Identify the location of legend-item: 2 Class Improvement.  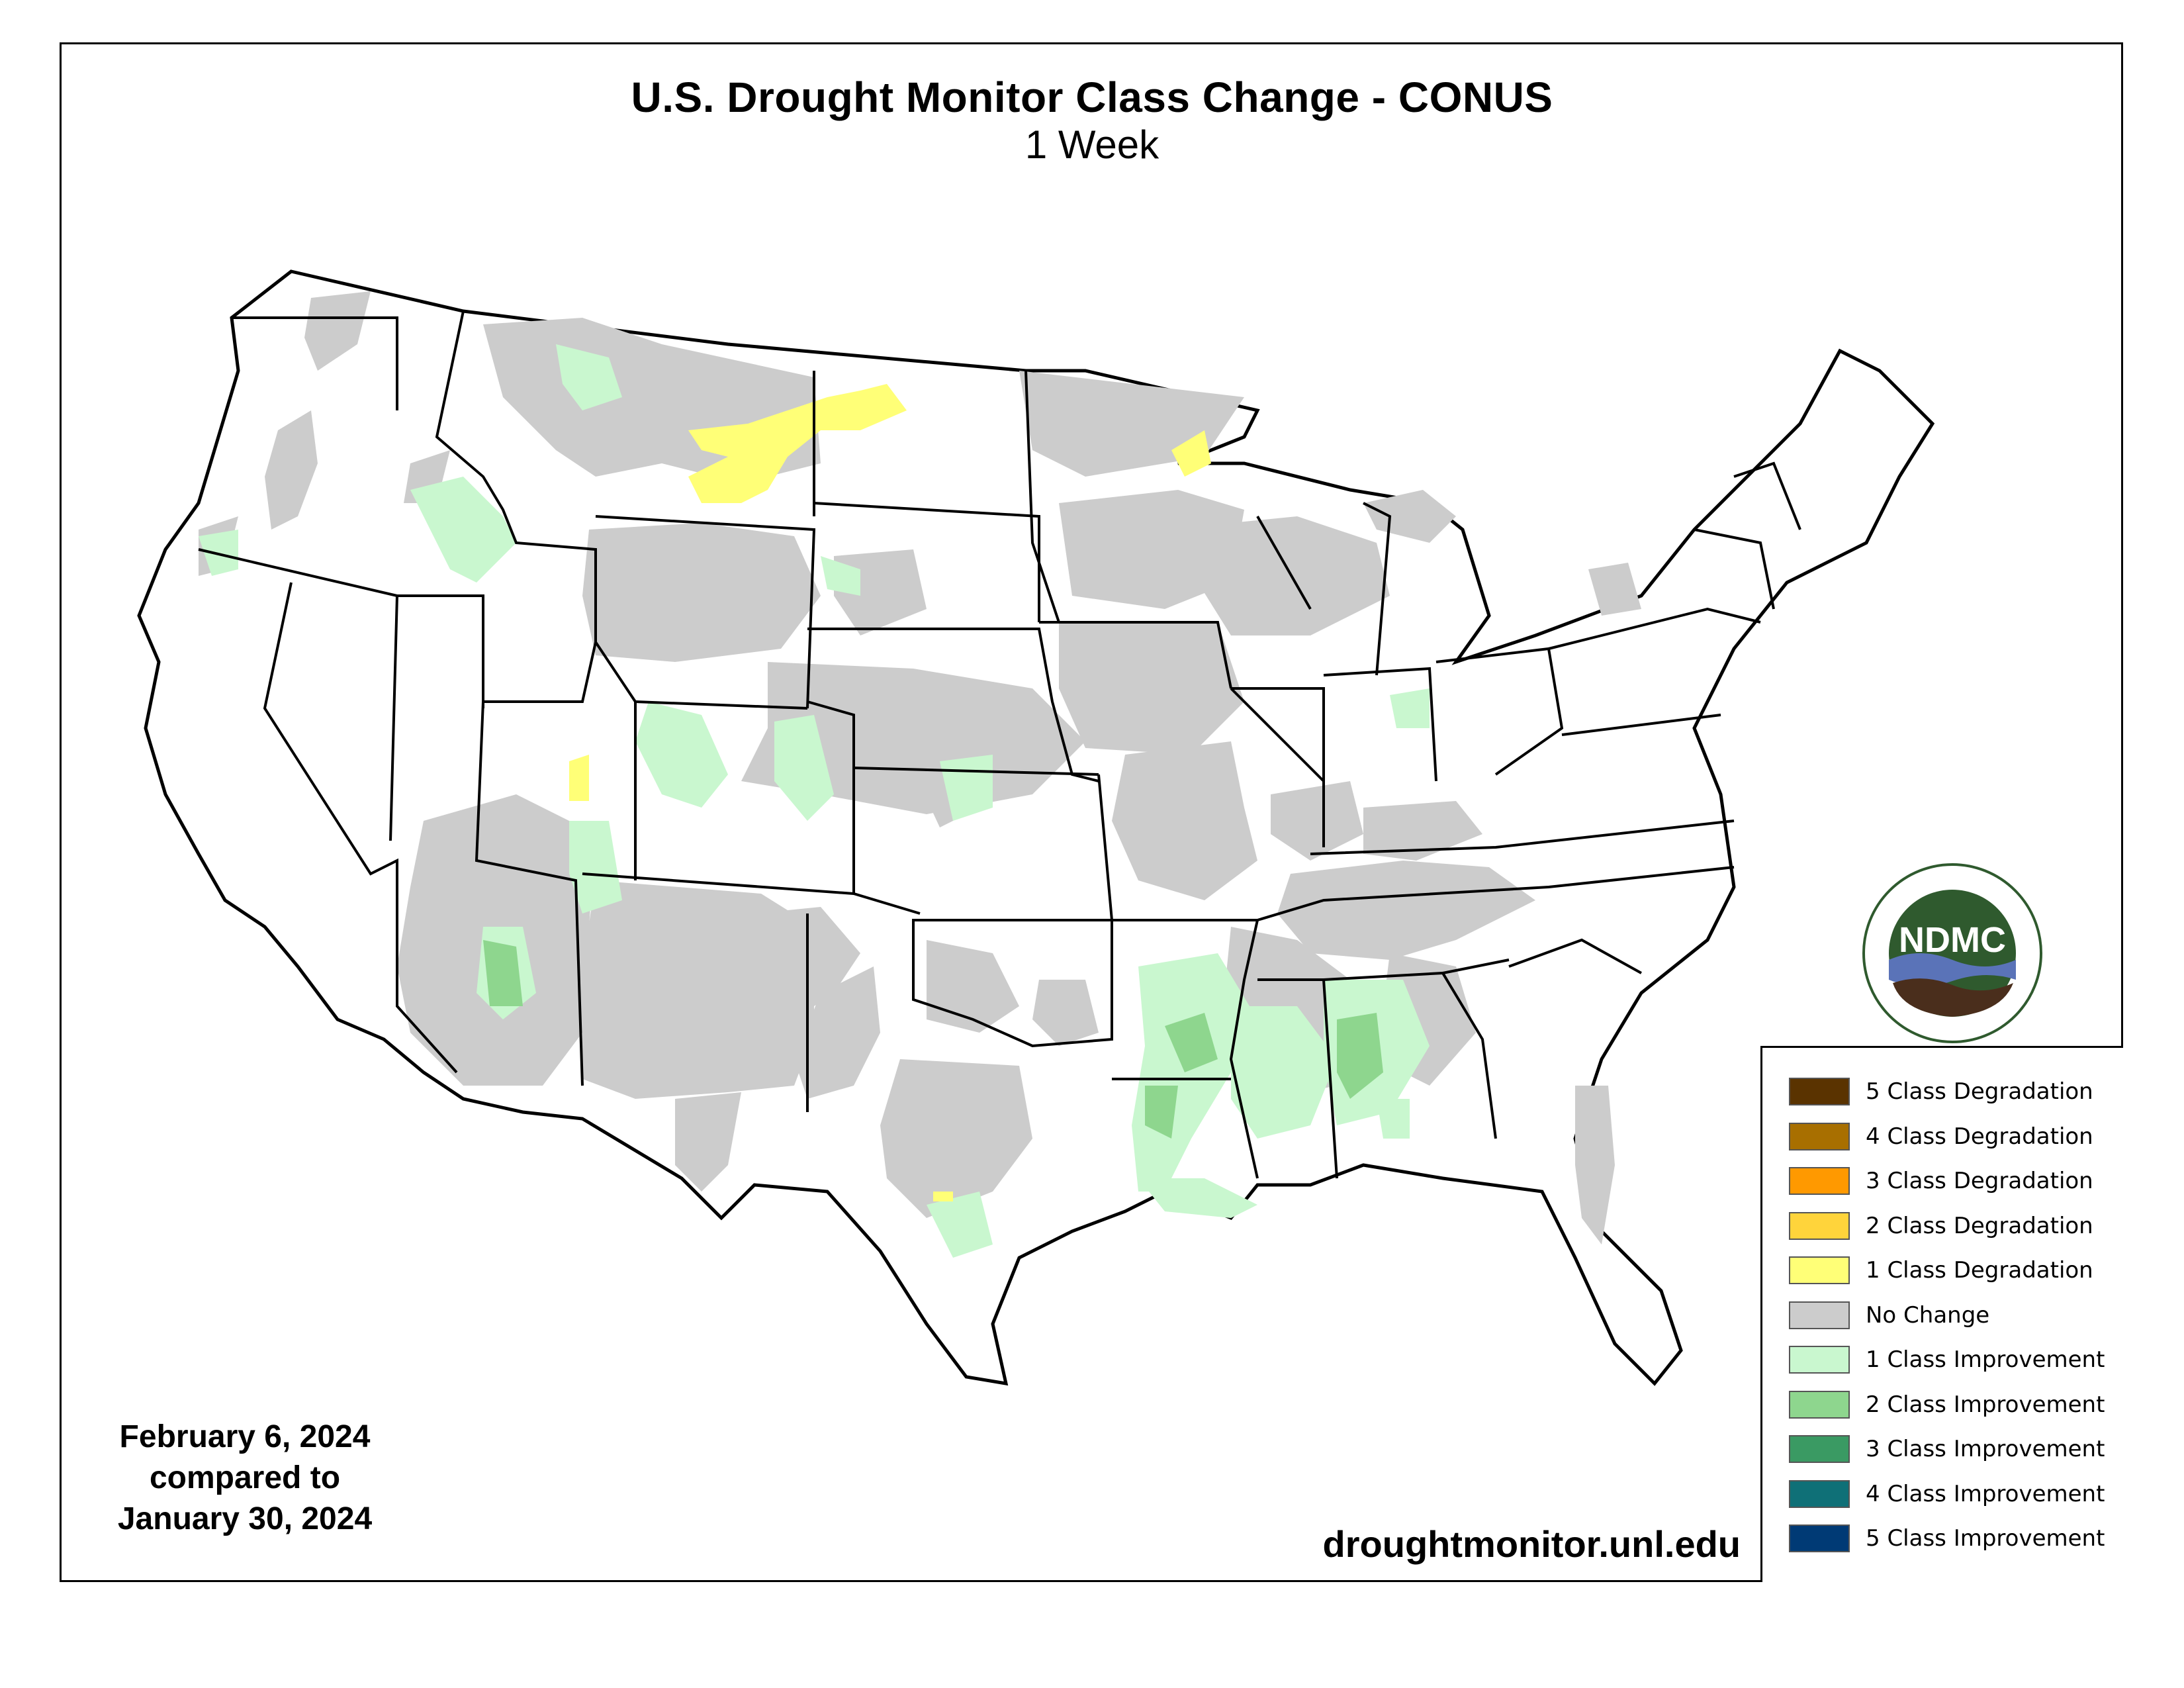
(1947, 1404).